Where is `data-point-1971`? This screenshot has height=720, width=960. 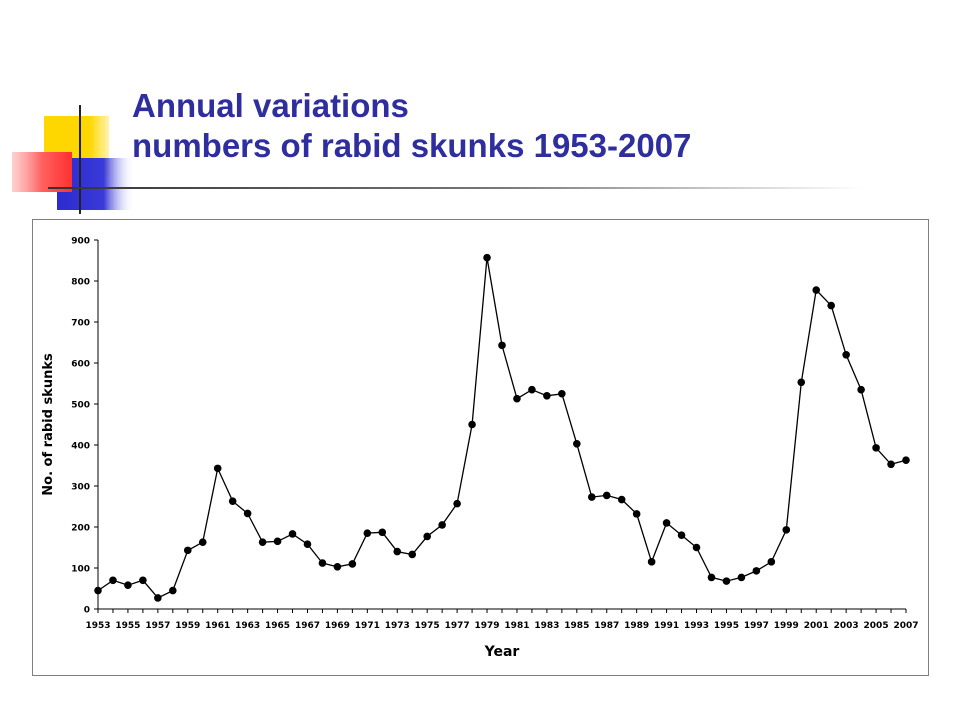 data-point-1971 is located at coordinates (367, 533).